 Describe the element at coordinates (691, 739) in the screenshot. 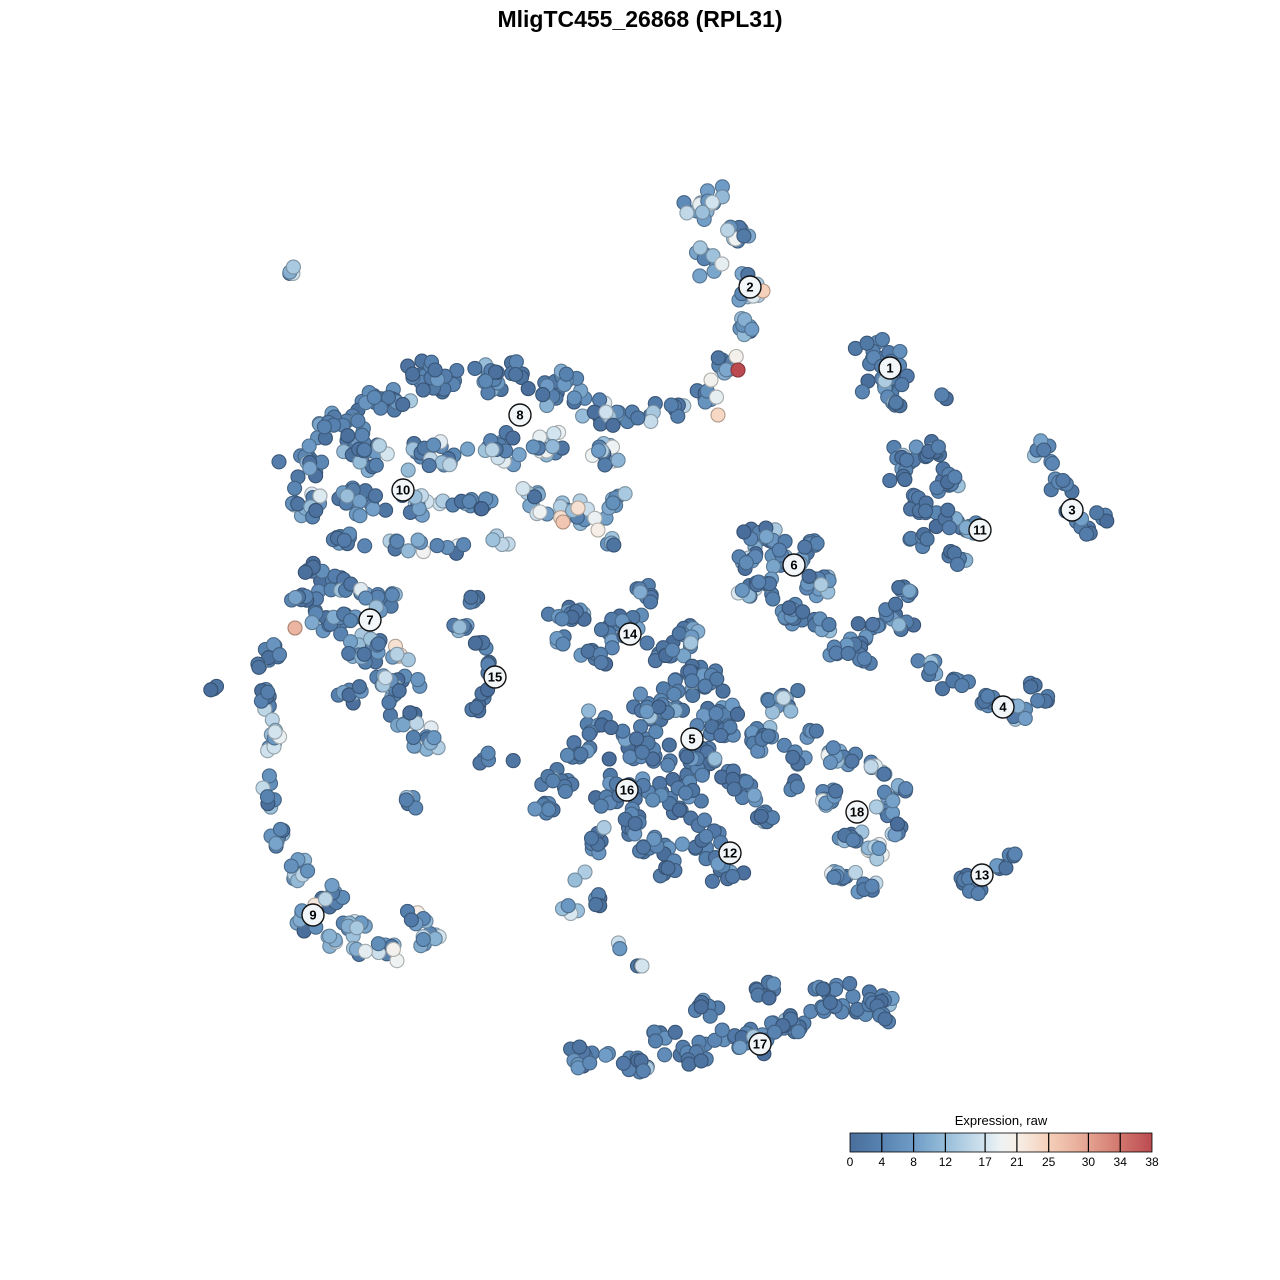

I see `cluster-label-5: 5` at that location.